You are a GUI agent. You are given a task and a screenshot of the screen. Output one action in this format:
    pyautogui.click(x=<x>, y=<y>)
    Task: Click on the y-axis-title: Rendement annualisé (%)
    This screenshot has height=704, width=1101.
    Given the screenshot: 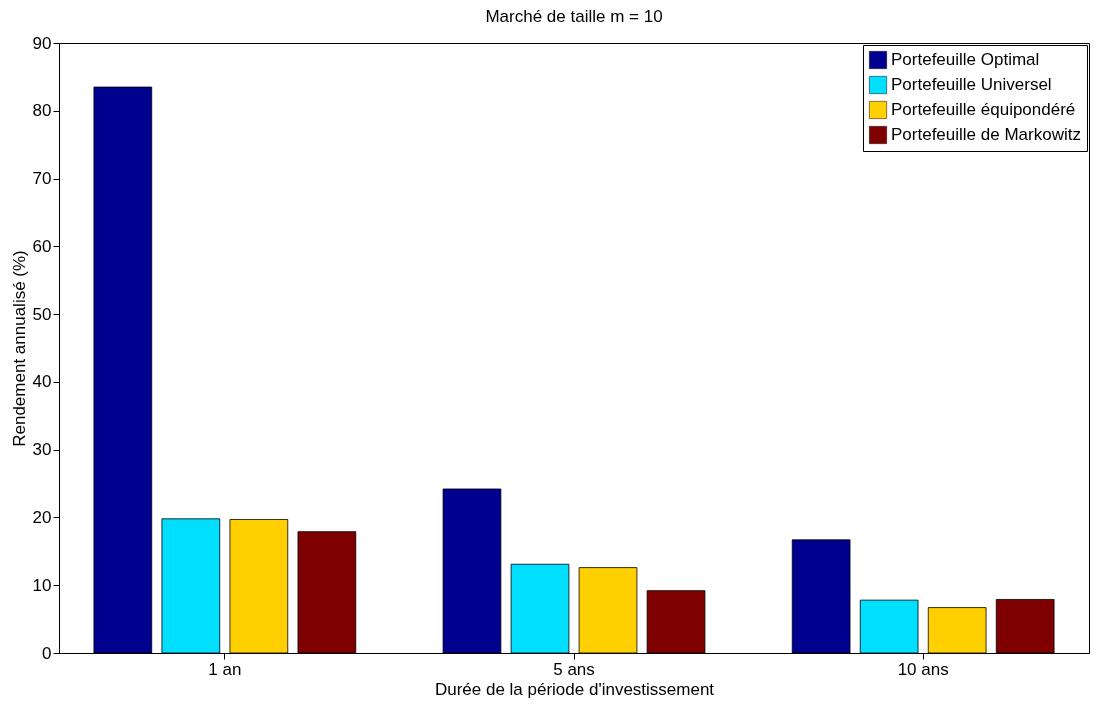 What is the action you would take?
    pyautogui.click(x=19, y=348)
    